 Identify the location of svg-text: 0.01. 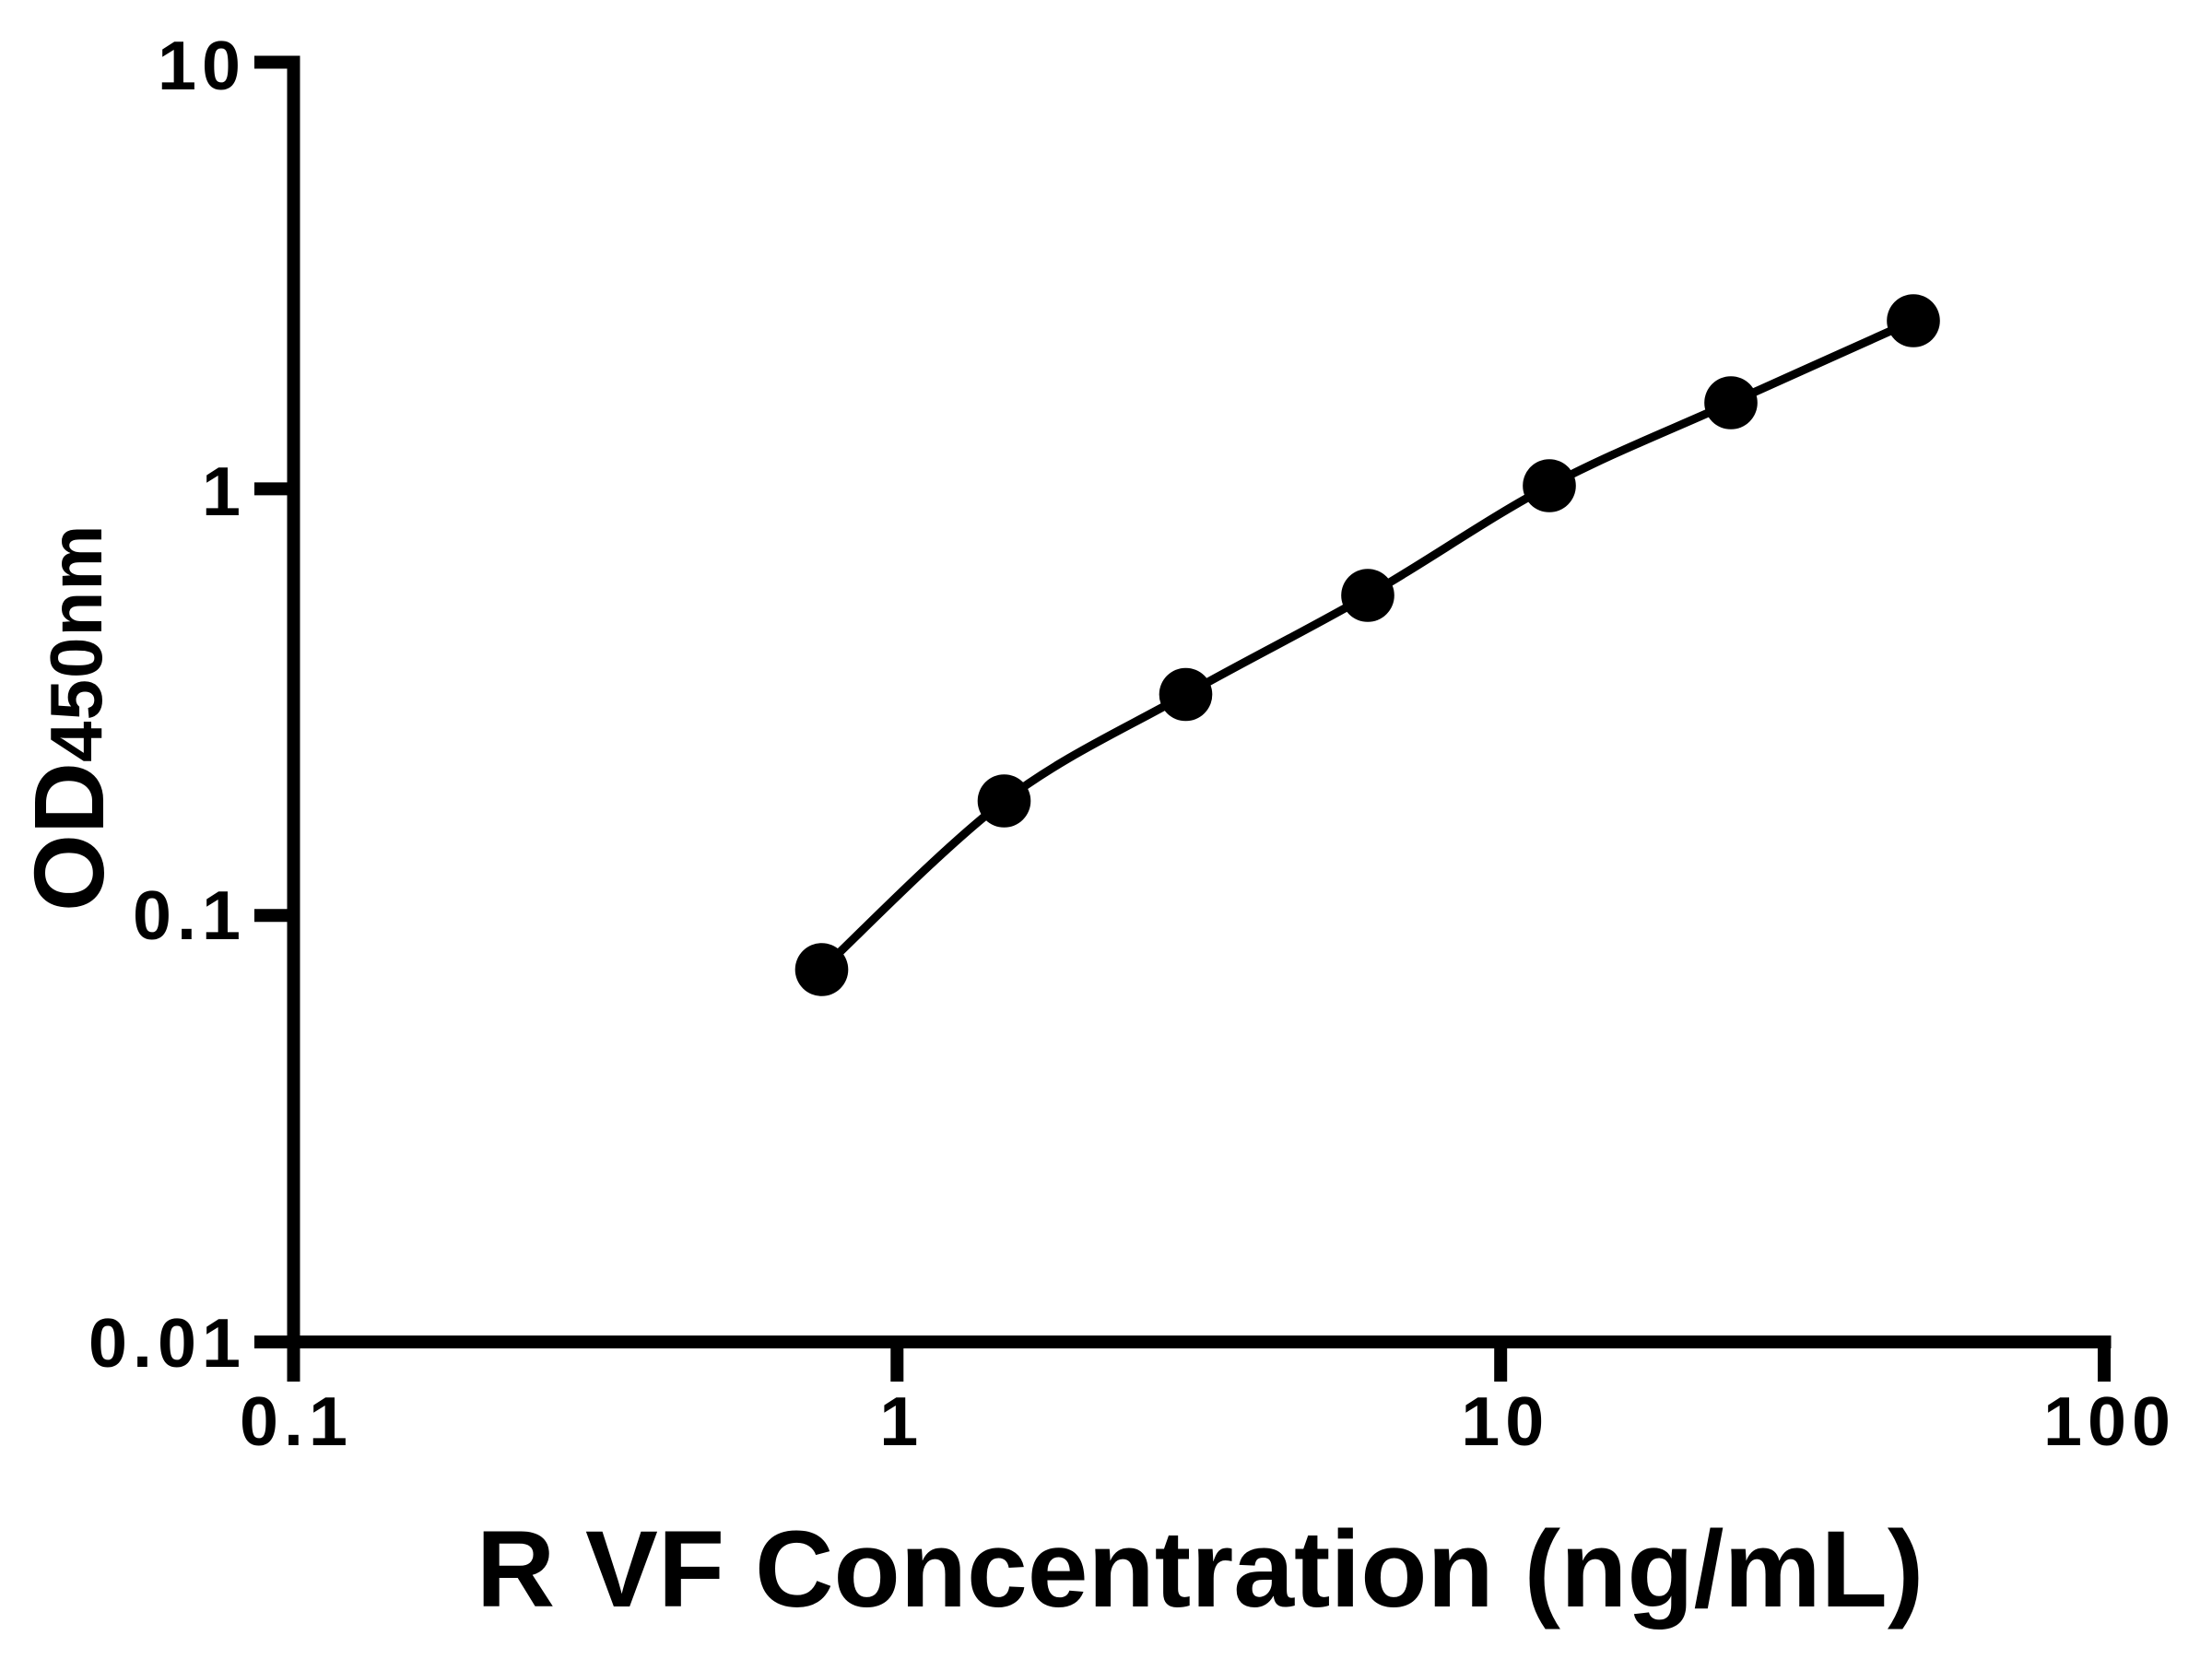
(167, 1343).